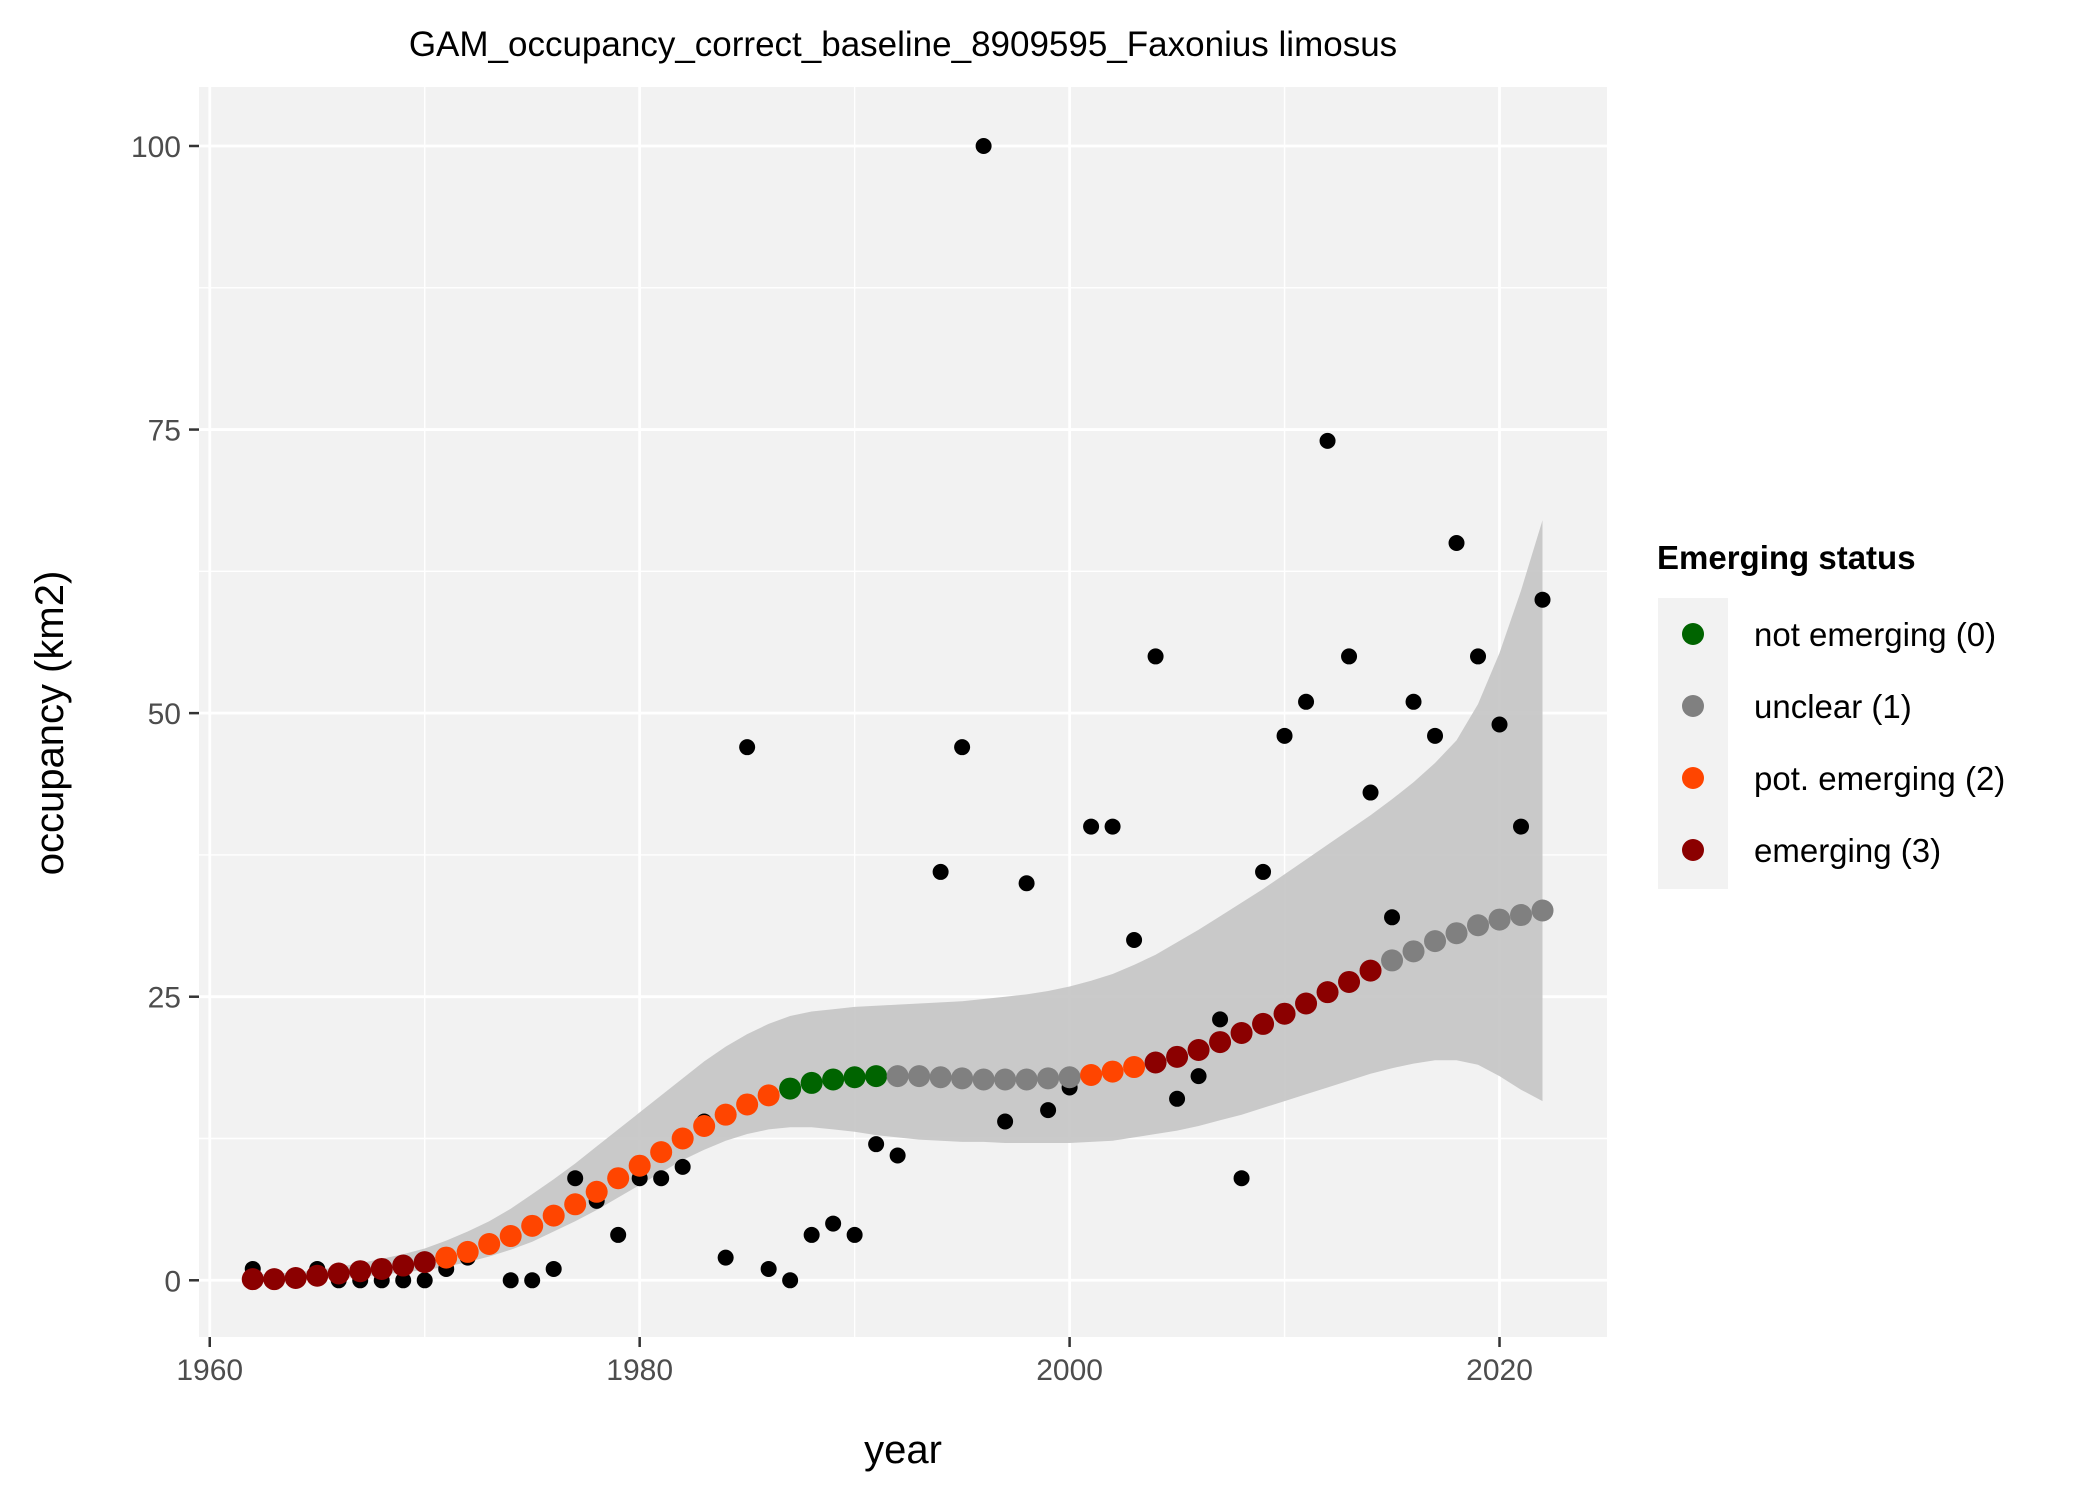 This screenshot has width=2100, height=1499. Describe the element at coordinates (209, 1370) in the screenshot. I see `x-tick-label: 1960` at that location.